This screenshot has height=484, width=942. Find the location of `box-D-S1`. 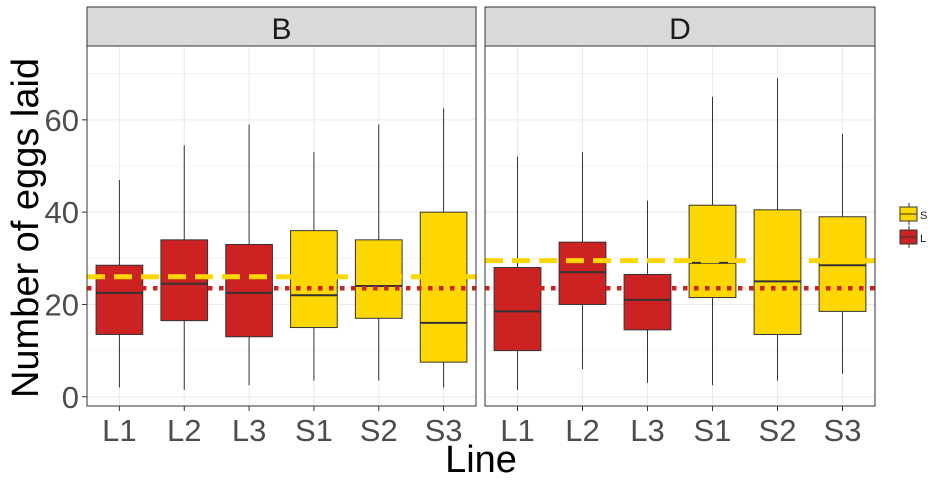

box-D-S1 is located at coordinates (712, 241).